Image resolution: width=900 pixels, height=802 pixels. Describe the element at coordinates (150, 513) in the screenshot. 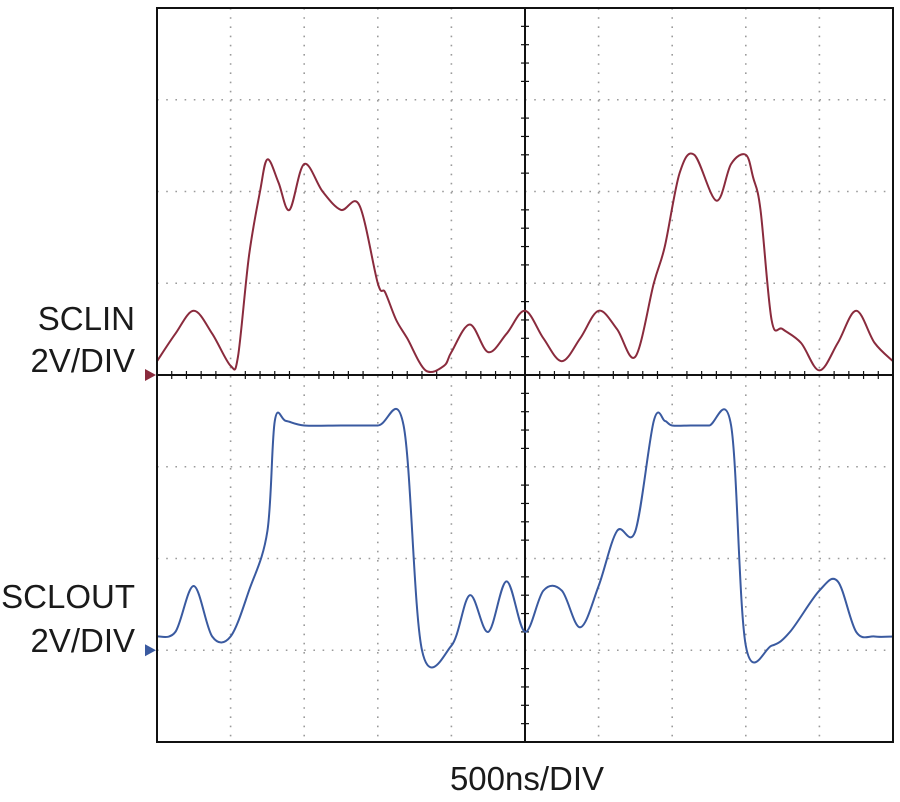

I see `ground-markers` at that location.